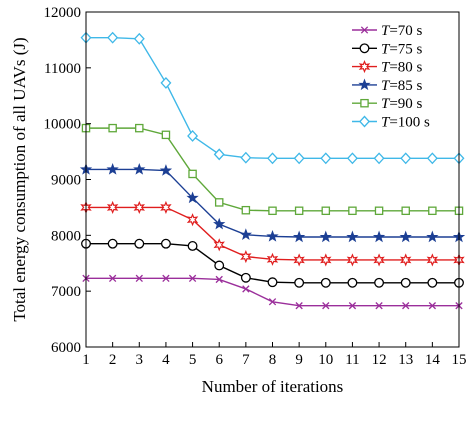 The height and width of the screenshot is (422, 474). I want to click on legend-label: T=90 s, so click(402, 104).